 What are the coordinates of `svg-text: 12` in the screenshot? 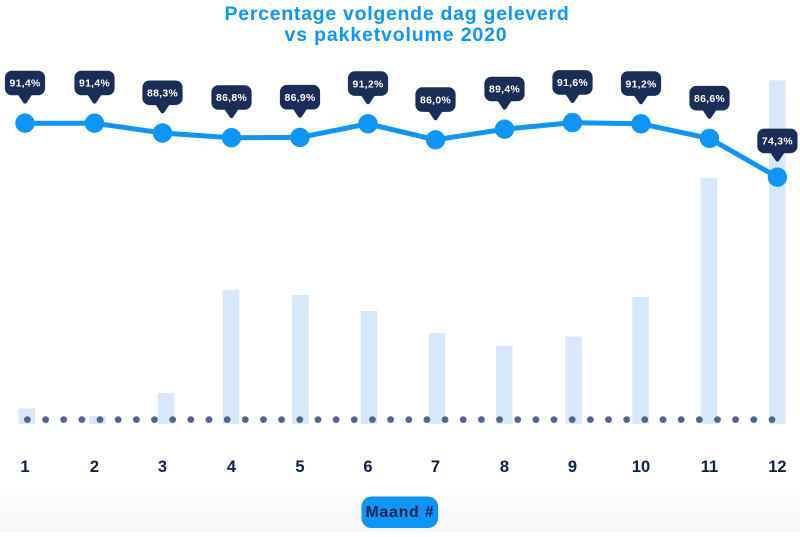 It's located at (777, 467).